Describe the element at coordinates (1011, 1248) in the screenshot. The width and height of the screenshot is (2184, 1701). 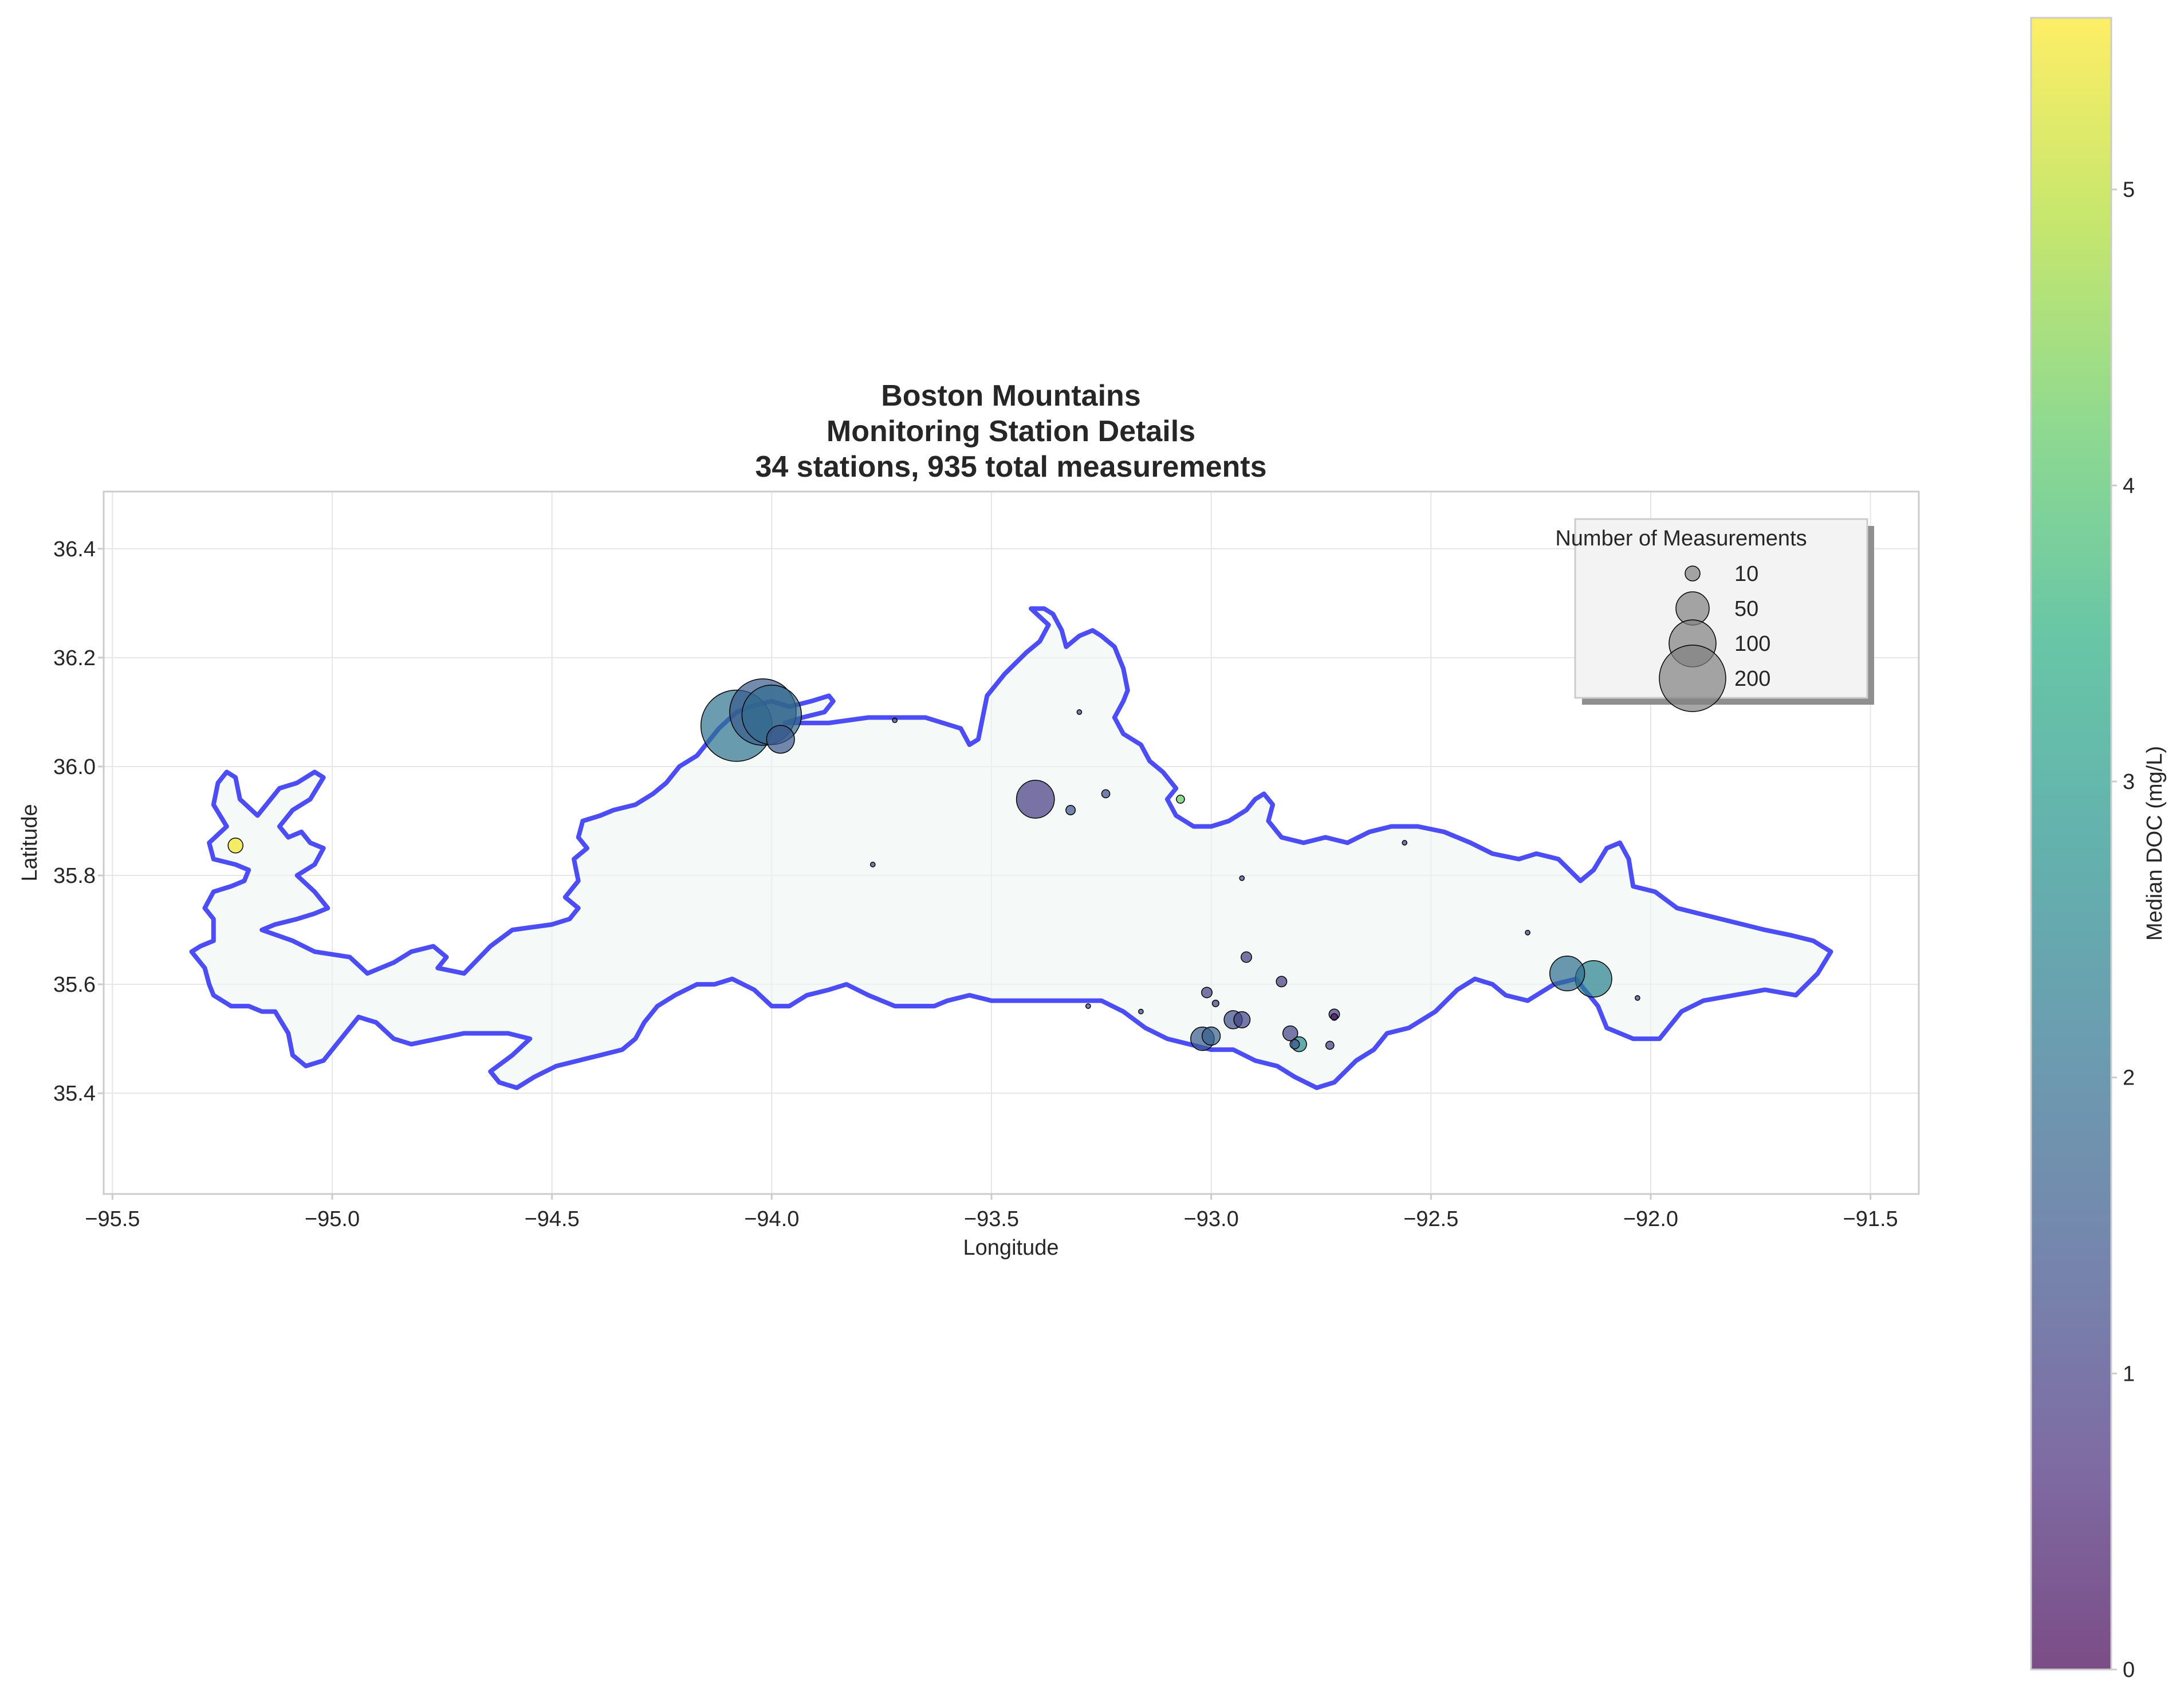
I see `x-axis-label: Longitude` at that location.